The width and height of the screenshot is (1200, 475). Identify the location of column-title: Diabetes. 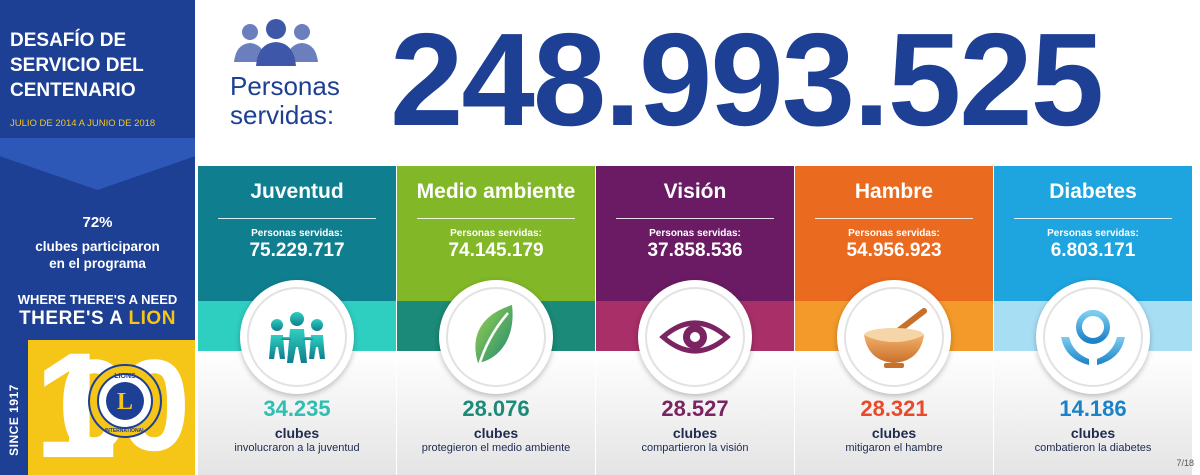
(1093, 191).